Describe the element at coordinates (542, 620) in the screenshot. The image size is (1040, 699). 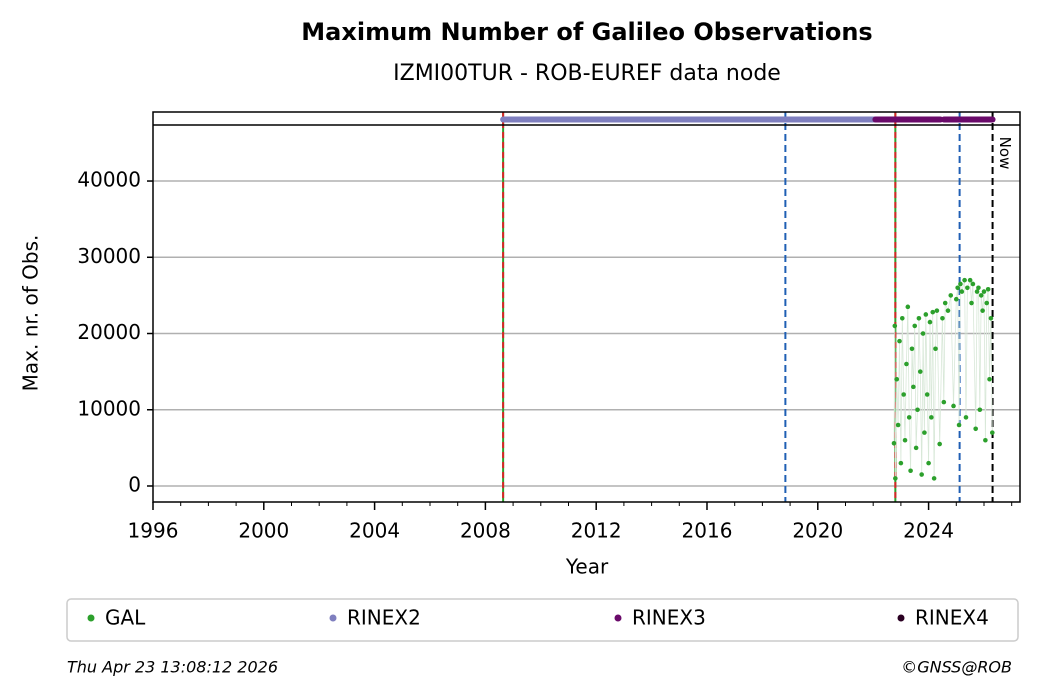
I see `legend-box` at that location.